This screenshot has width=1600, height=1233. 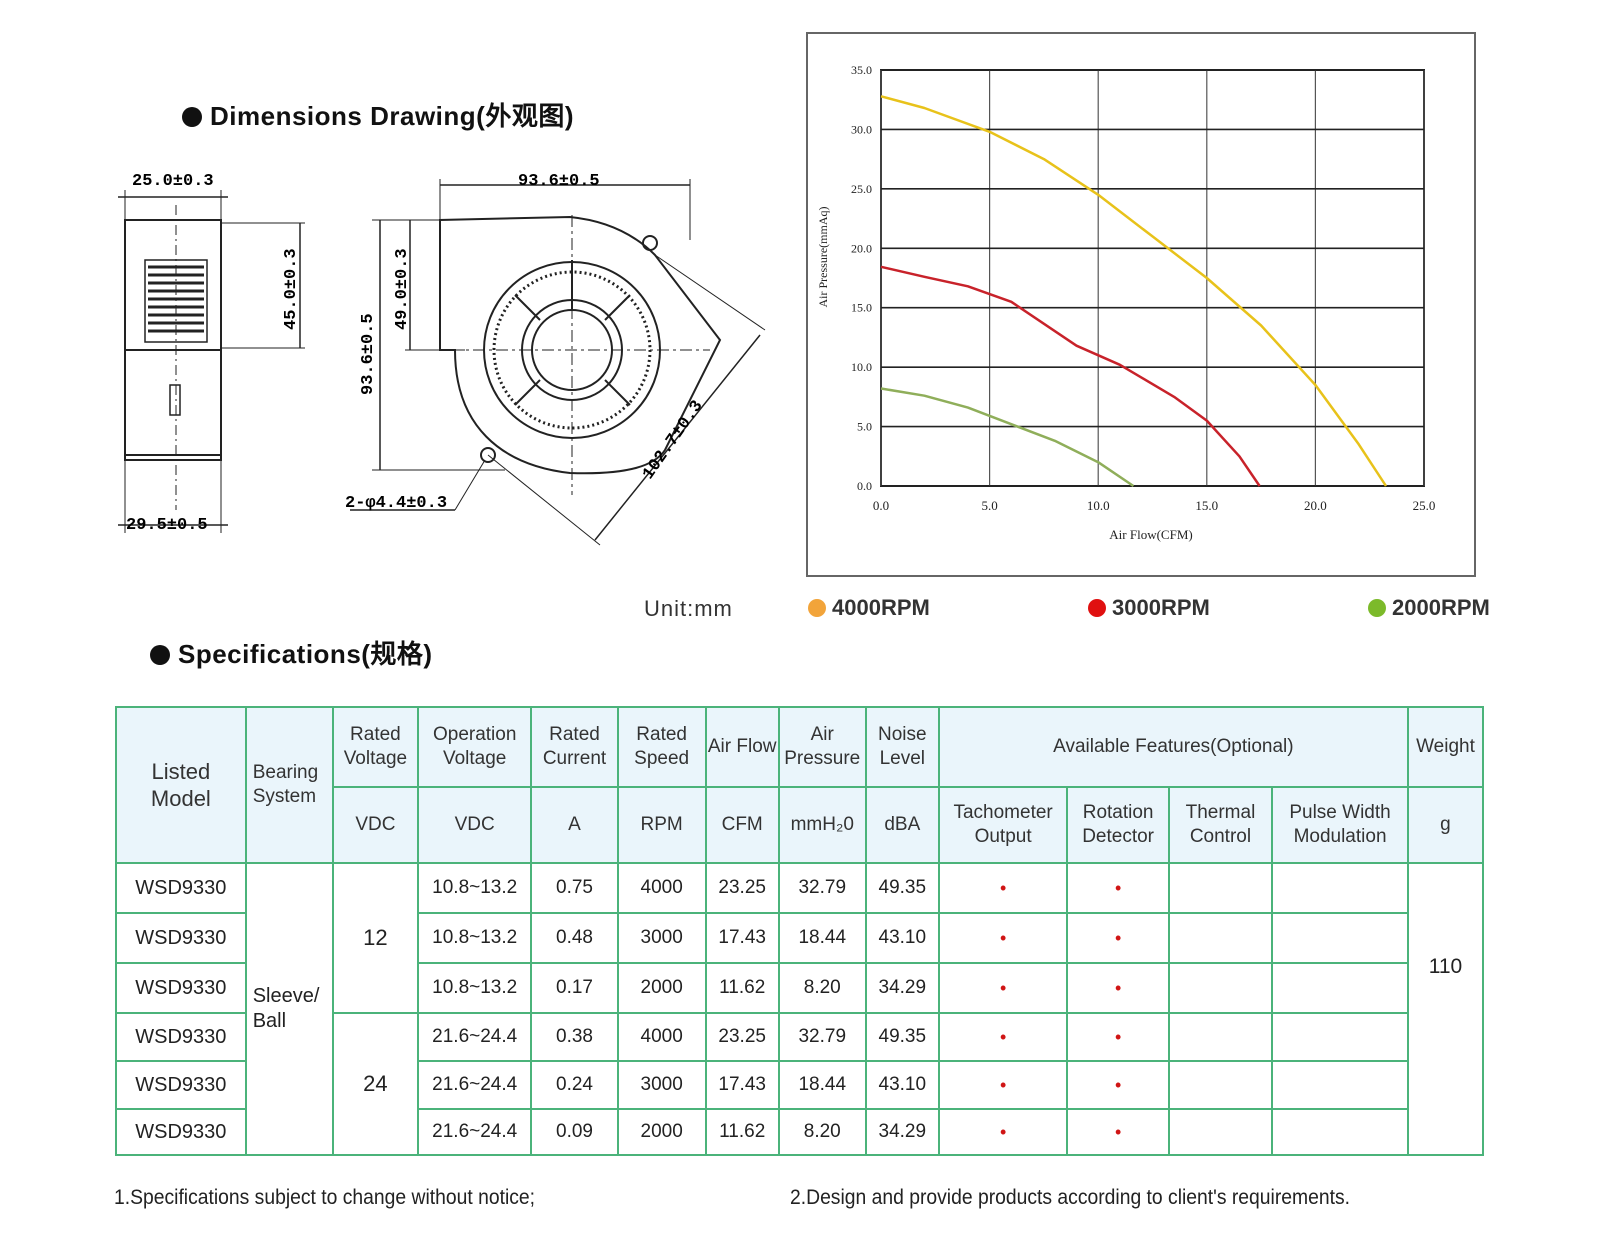 What do you see at coordinates (192, 117) in the screenshot?
I see `bullet-icon` at bounding box center [192, 117].